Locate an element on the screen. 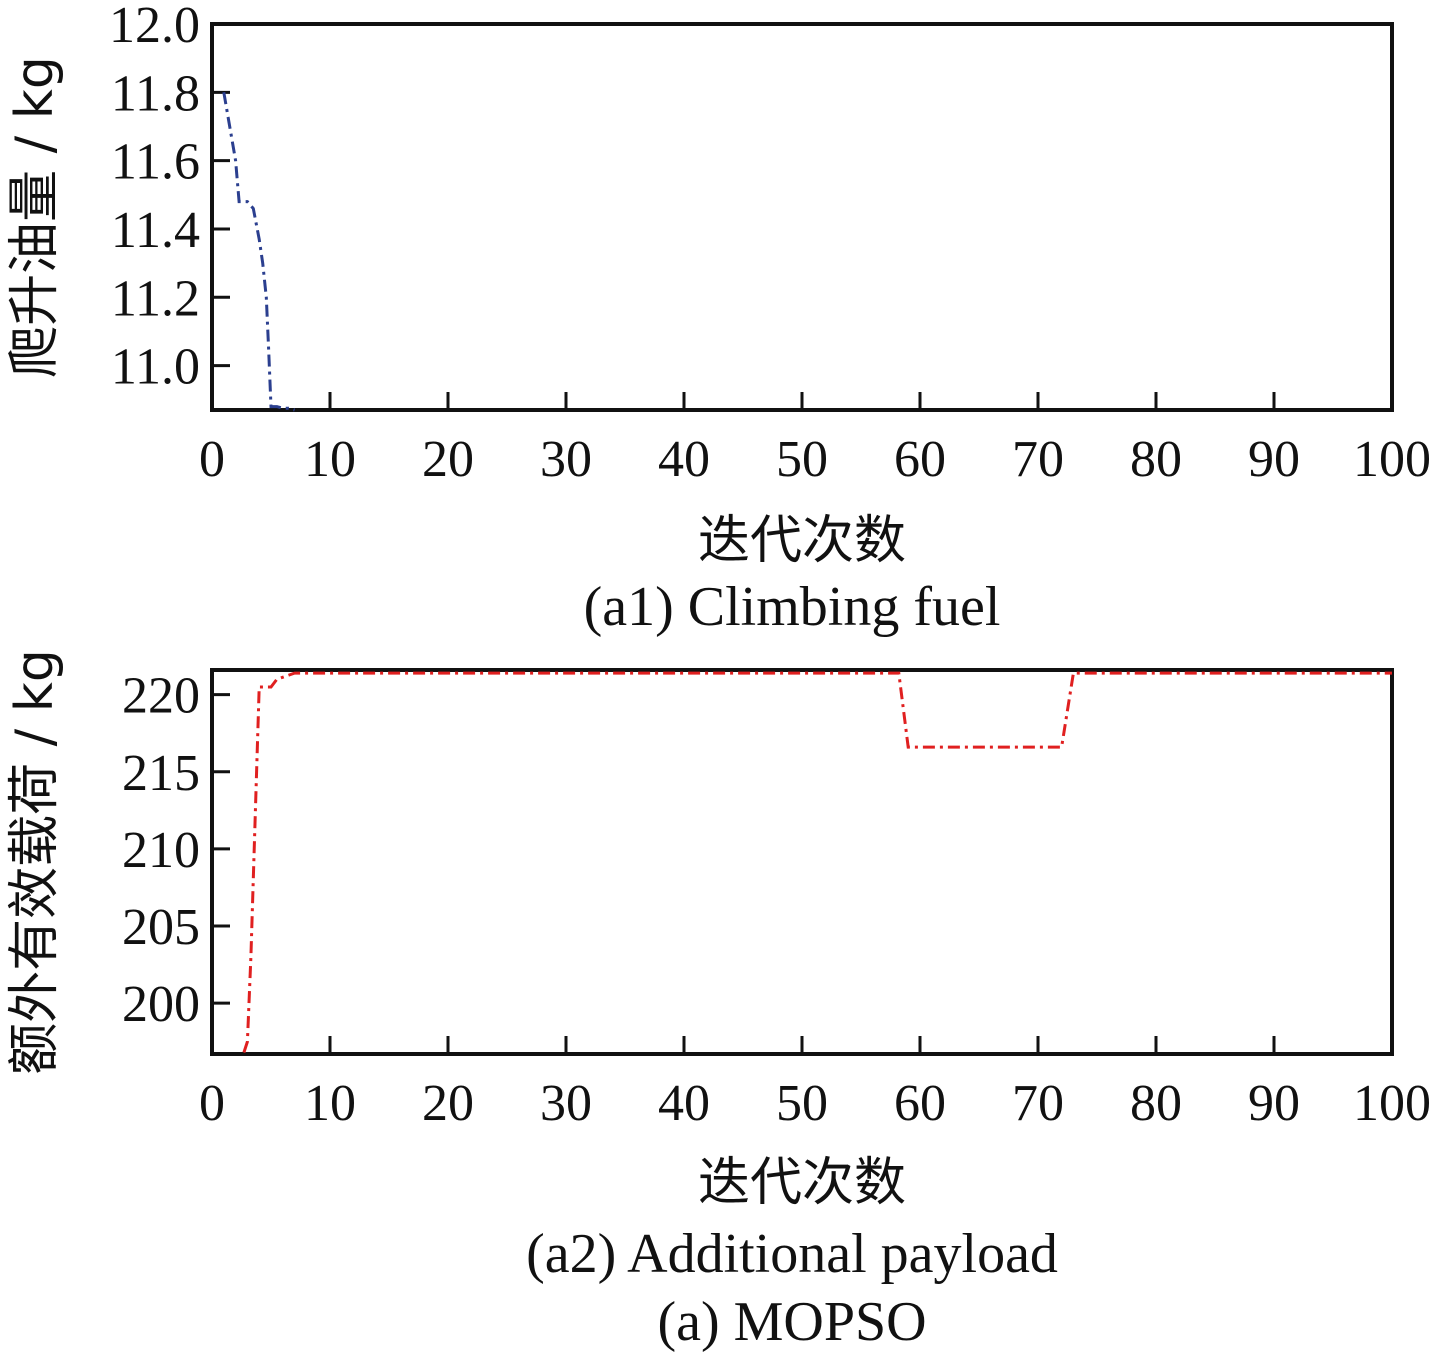 Image resolution: width=1444 pixels, height=1358 pixels. y-tick-label: 11.2 is located at coordinates (155, 298).